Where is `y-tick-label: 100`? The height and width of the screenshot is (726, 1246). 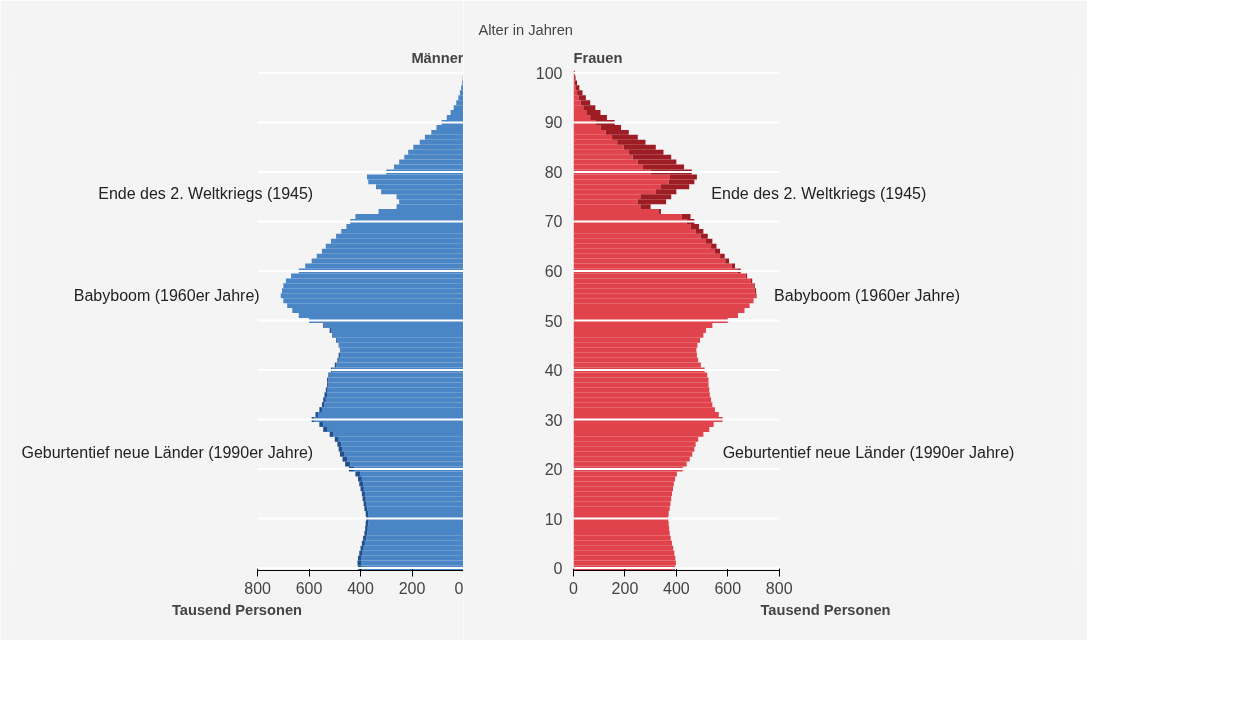 y-tick-label: 100 is located at coordinates (549, 73).